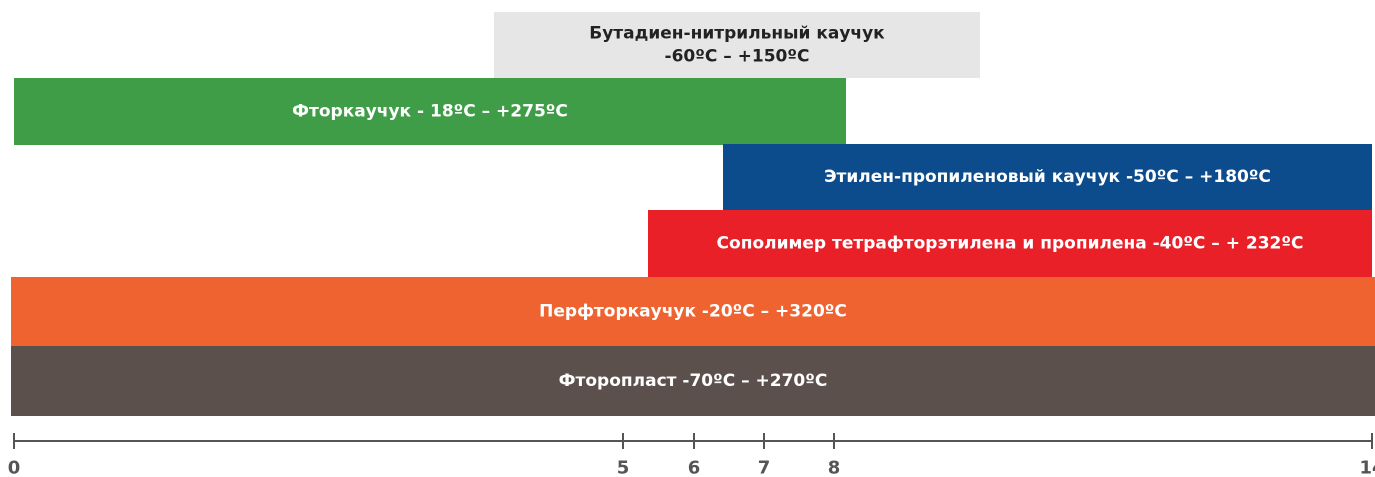 Image resolution: width=1375 pixels, height=477 pixels. Describe the element at coordinates (764, 467) in the screenshot. I see `x-tick-label-3: 7` at that location.